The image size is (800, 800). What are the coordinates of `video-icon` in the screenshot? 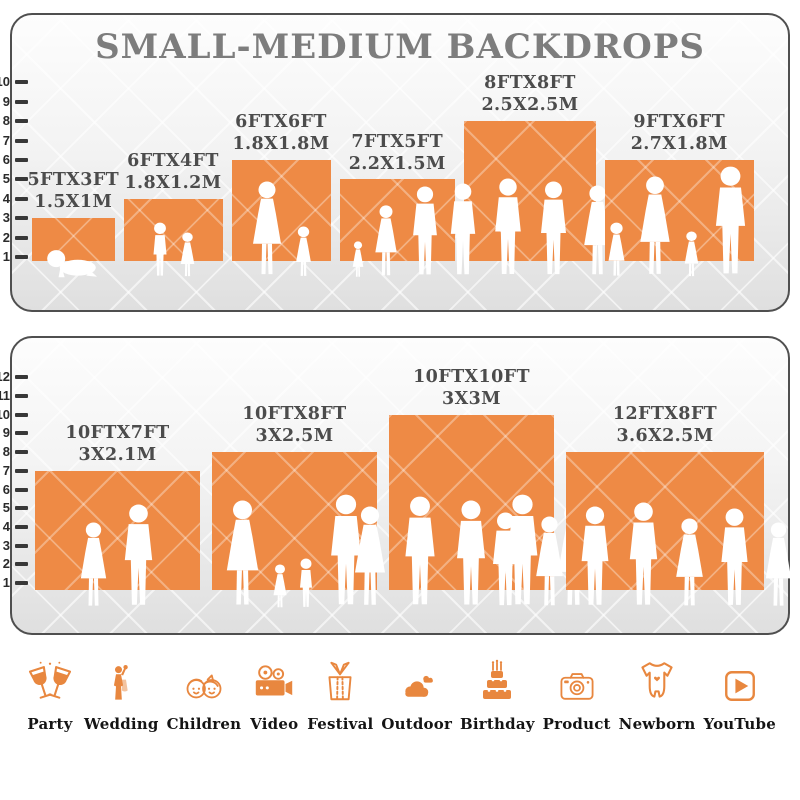 It's located at (274, 682).